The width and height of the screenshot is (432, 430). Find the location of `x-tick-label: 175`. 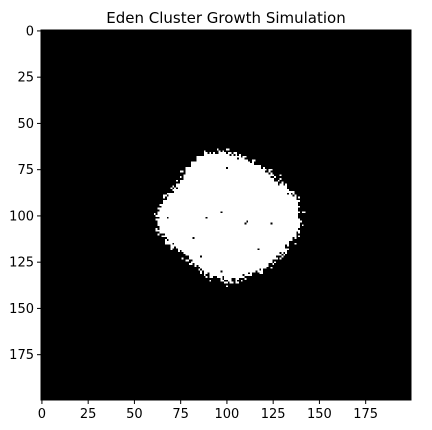

x-tick-label: 175 is located at coordinates (365, 414).